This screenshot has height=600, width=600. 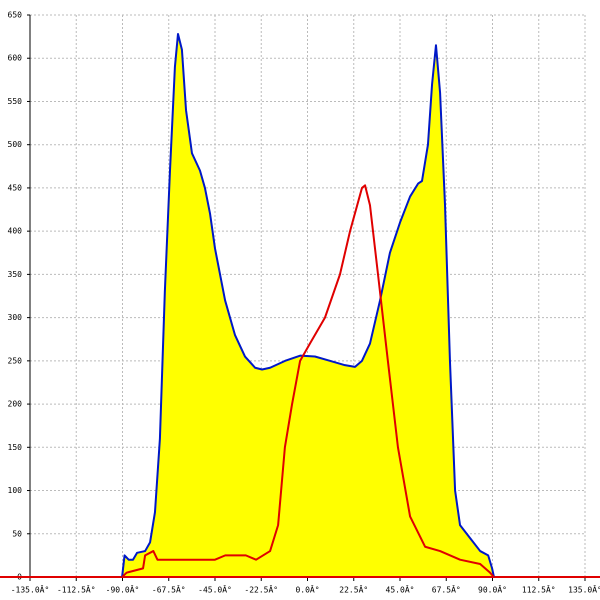 What do you see at coordinates (15, 360) in the screenshot?
I see `y-tick-label: 250` at bounding box center [15, 360].